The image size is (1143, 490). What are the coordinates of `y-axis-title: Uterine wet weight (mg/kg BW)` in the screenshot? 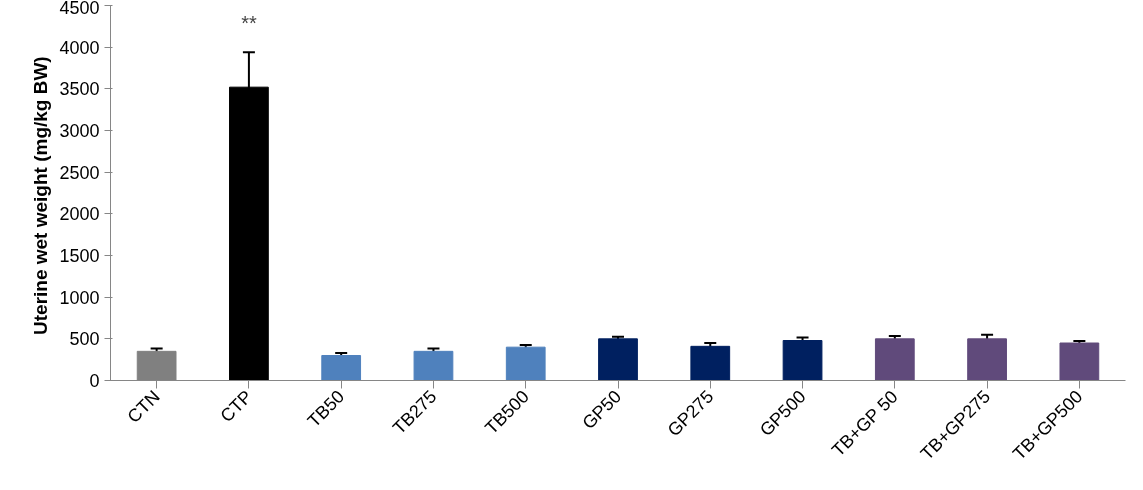 It's located at (41, 195).